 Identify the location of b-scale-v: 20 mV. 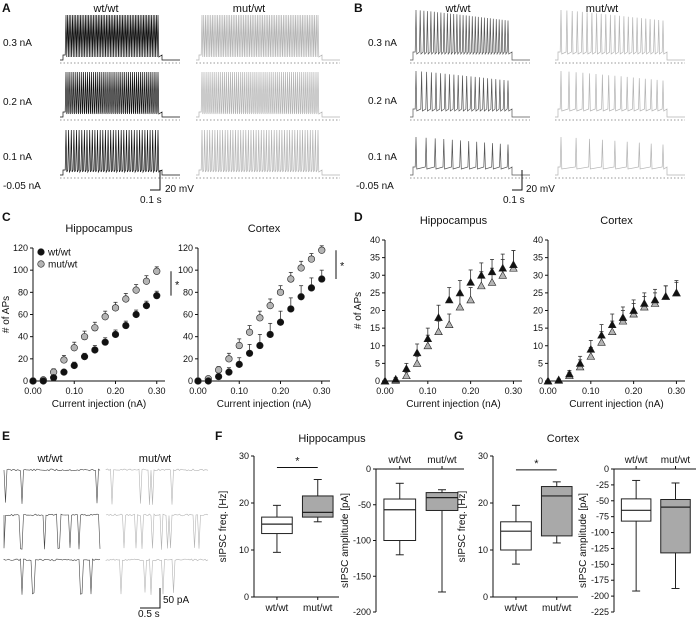
(540, 189).